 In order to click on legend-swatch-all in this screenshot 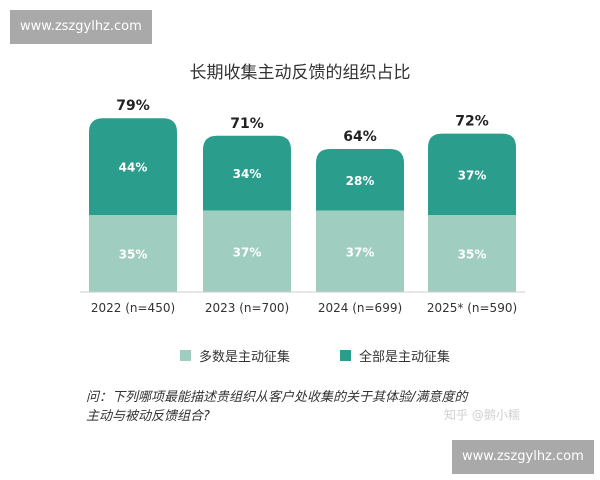, I will do `click(345, 355)`.